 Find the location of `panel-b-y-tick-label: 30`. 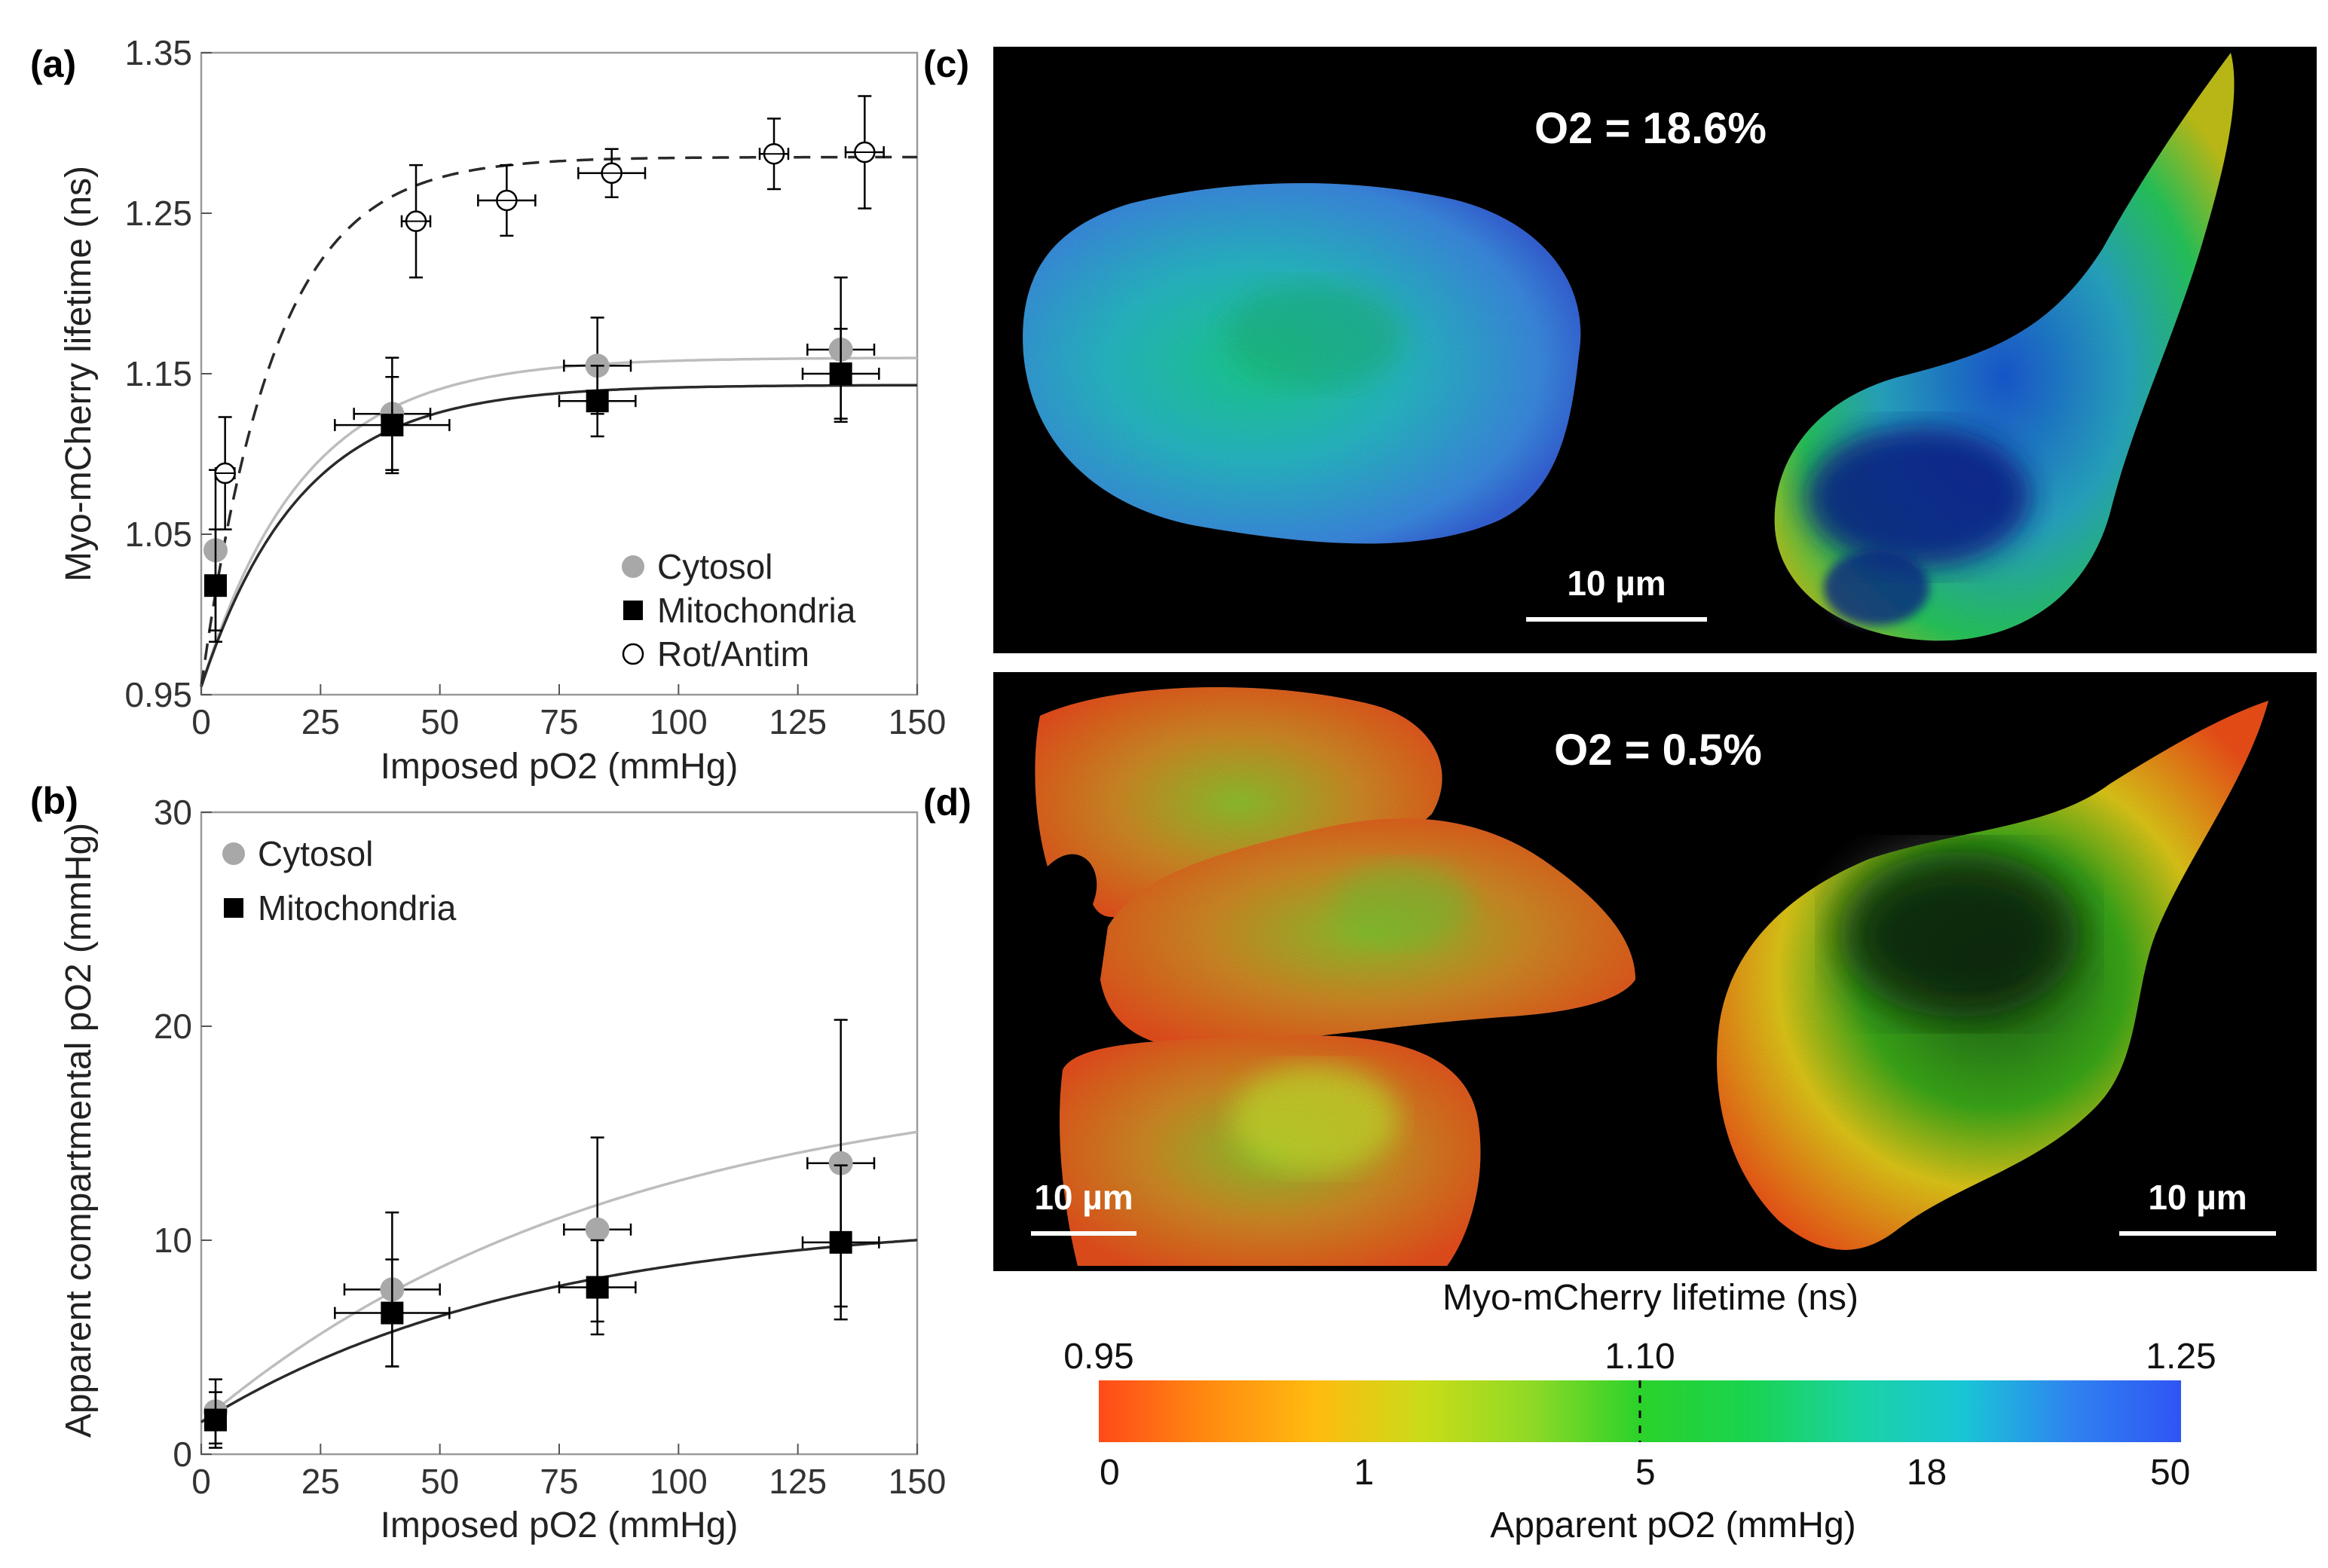

panel-b-y-tick-label: 30 is located at coordinates (173, 812).